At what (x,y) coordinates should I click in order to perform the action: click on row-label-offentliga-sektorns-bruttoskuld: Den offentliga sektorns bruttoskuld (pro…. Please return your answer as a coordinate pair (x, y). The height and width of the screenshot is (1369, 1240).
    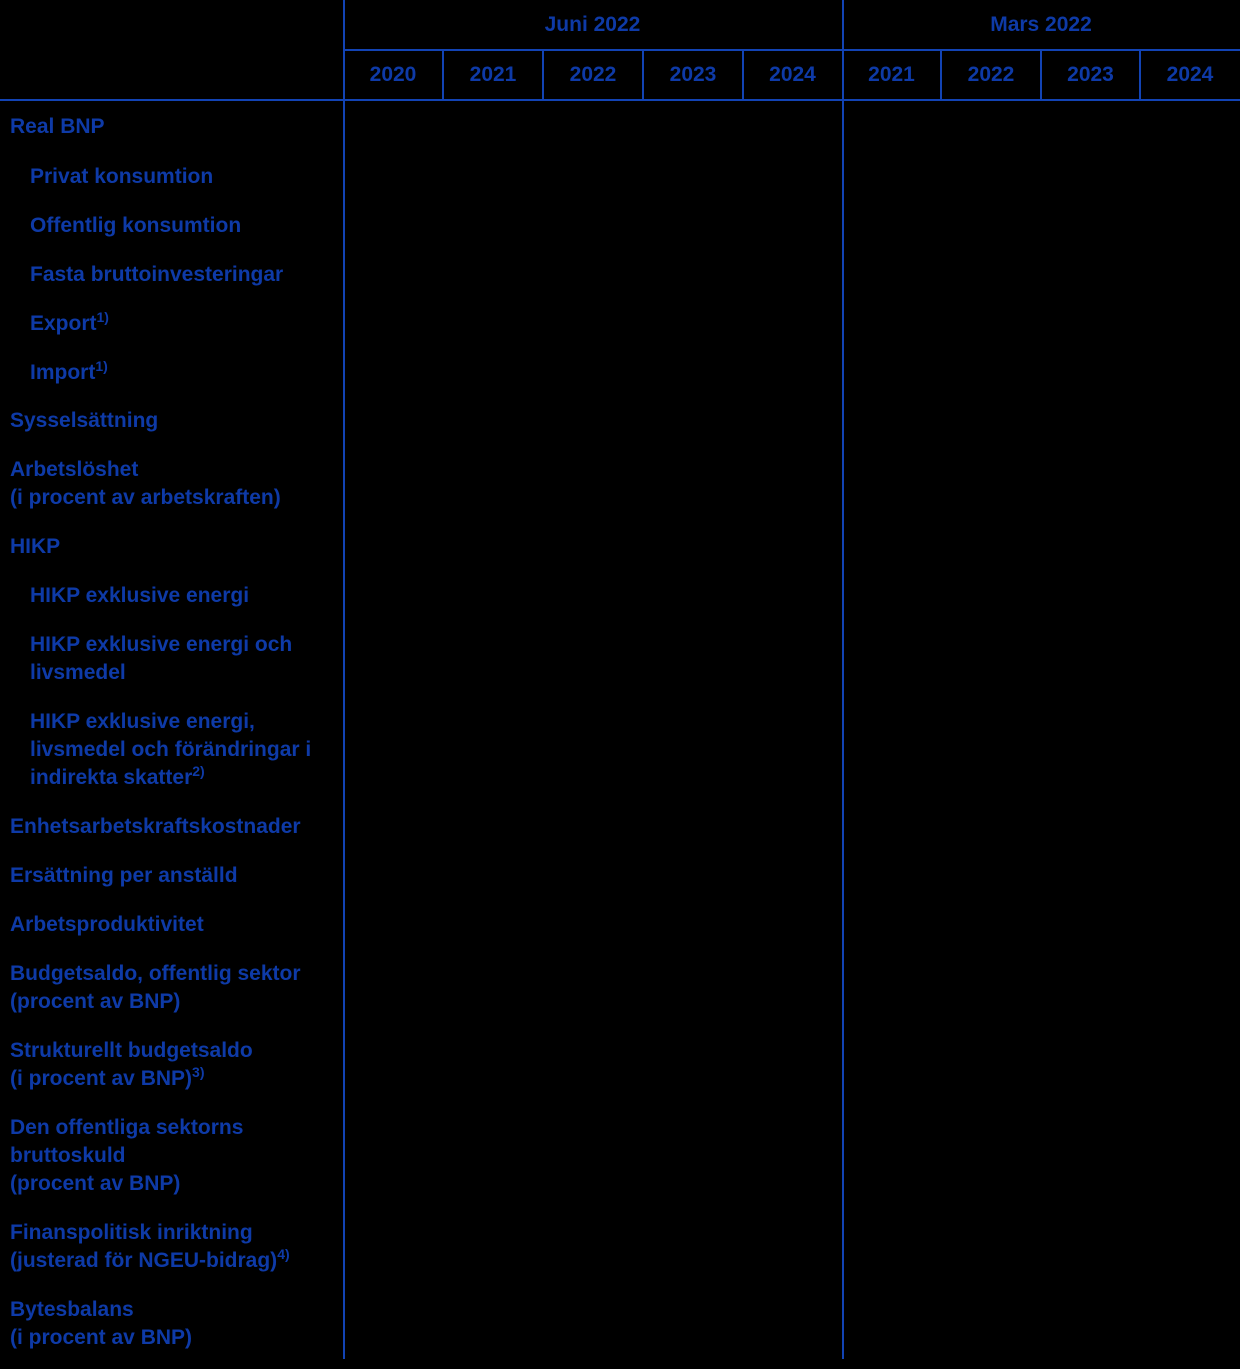
    Looking at the image, I should click on (171, 1156).